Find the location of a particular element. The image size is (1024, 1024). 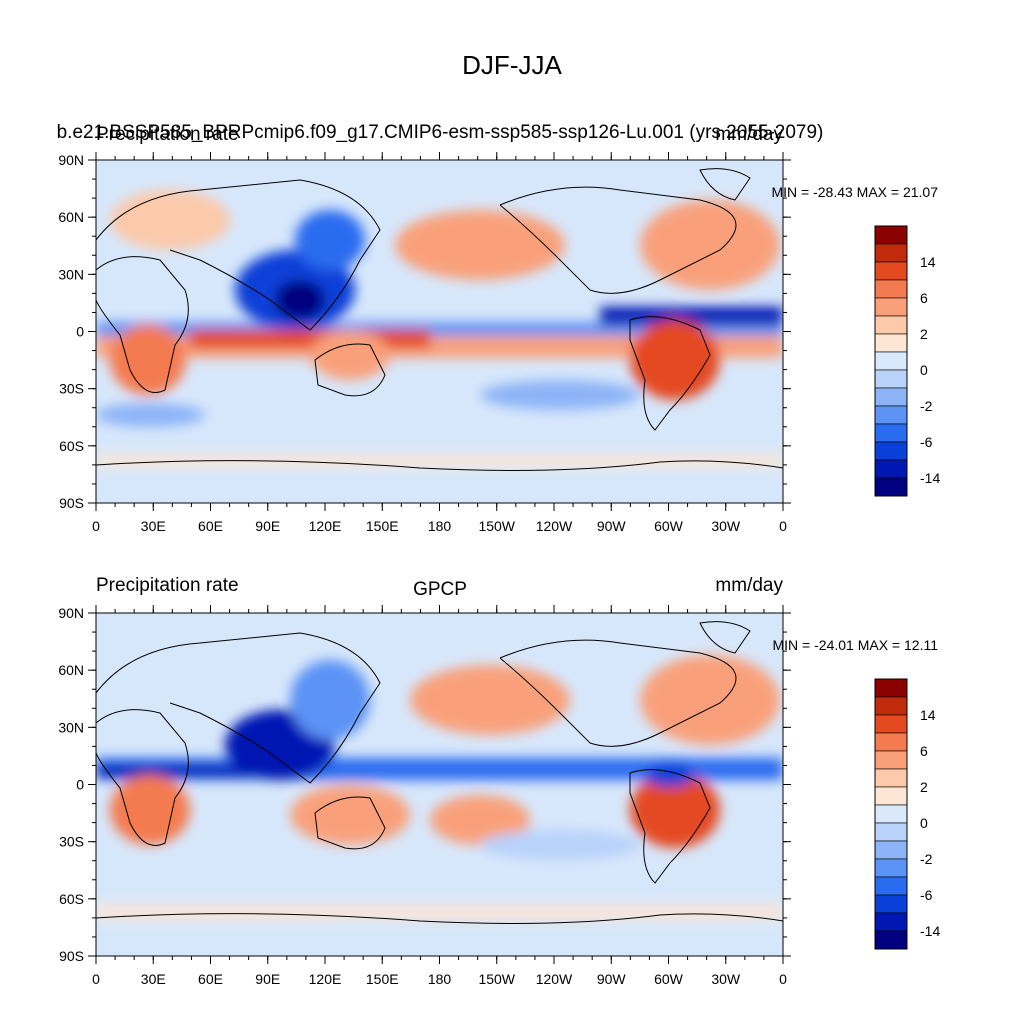

lon-label: 120E is located at coordinates (325, 526).